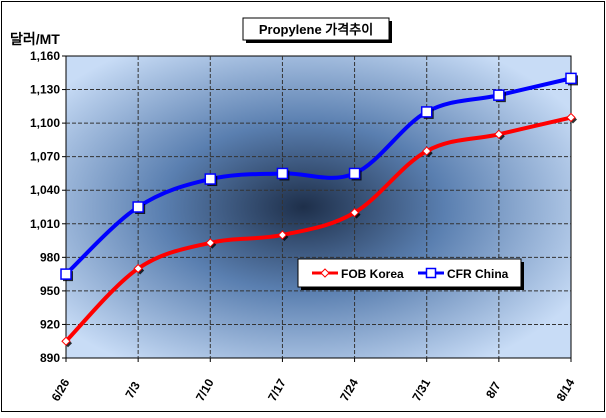 This screenshot has height=418, width=606. I want to click on y-tick-label: 1,130, so click(45, 90).